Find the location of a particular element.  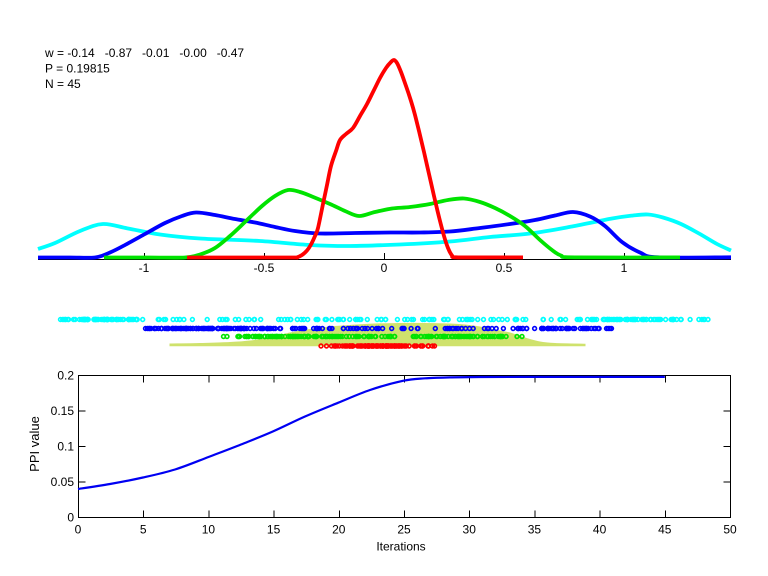

svg-text: 40 is located at coordinates (600, 530).